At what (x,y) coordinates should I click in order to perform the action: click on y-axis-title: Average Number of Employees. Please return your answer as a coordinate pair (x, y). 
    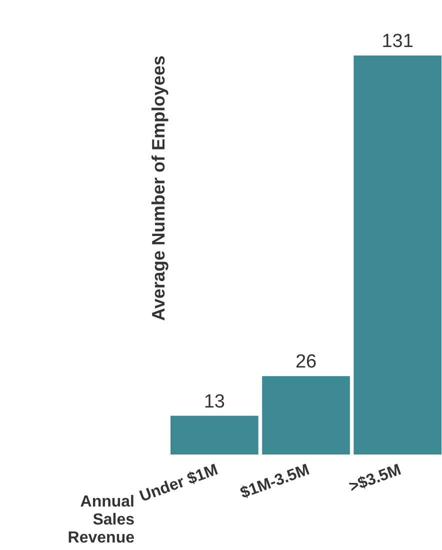
    Looking at the image, I should click on (158, 188).